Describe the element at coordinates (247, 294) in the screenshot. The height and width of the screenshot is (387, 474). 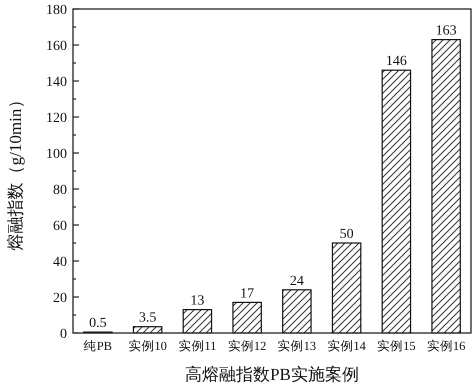
I see `data-label: 17` at that location.